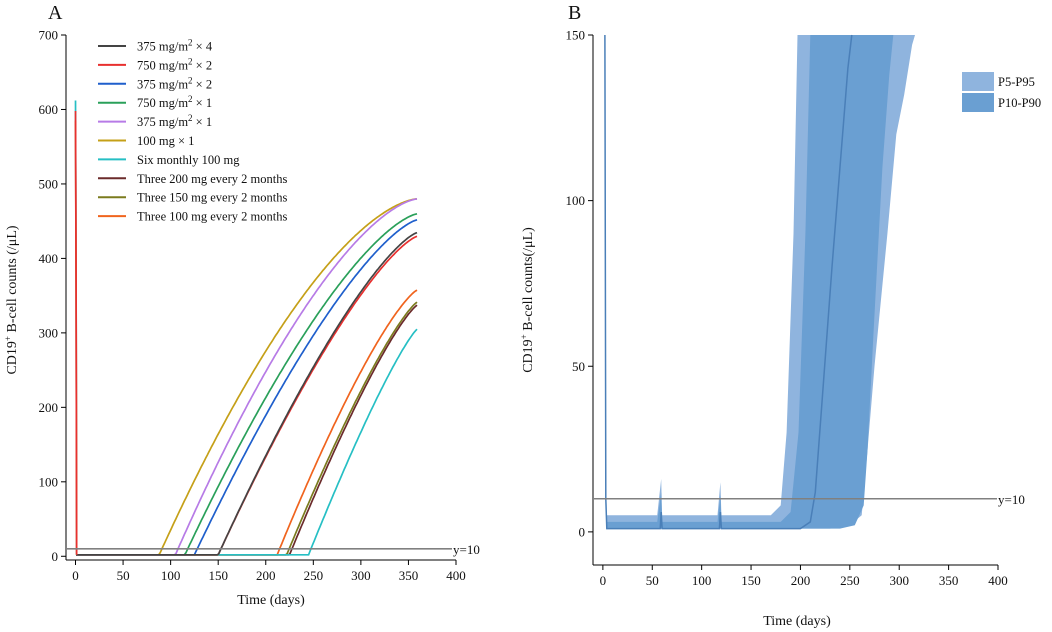 The image size is (1052, 632). Describe the element at coordinates (49, 183) in the screenshot. I see `y-tick-label: 500` at that location.